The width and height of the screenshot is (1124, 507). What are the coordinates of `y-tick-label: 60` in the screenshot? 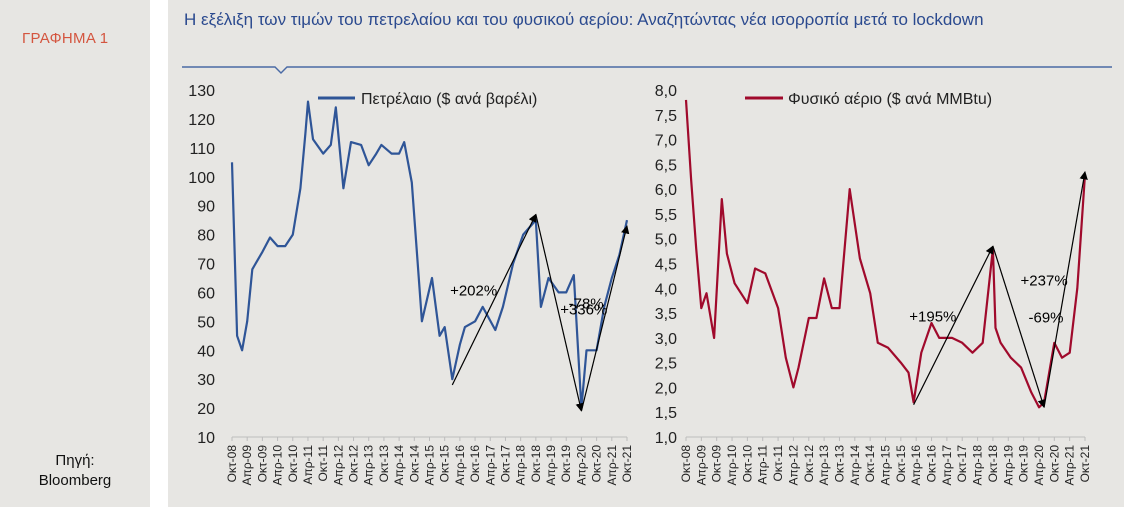 It's located at (206, 293).